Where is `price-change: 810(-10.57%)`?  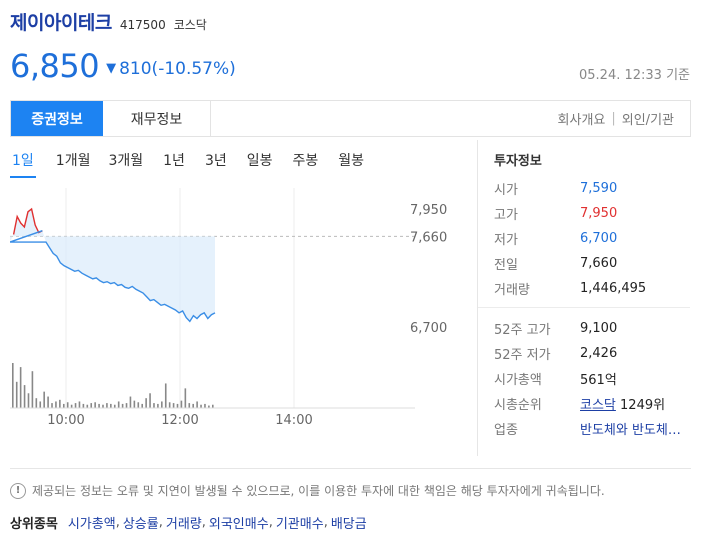 price-change: 810(-10.57%) is located at coordinates (177, 69).